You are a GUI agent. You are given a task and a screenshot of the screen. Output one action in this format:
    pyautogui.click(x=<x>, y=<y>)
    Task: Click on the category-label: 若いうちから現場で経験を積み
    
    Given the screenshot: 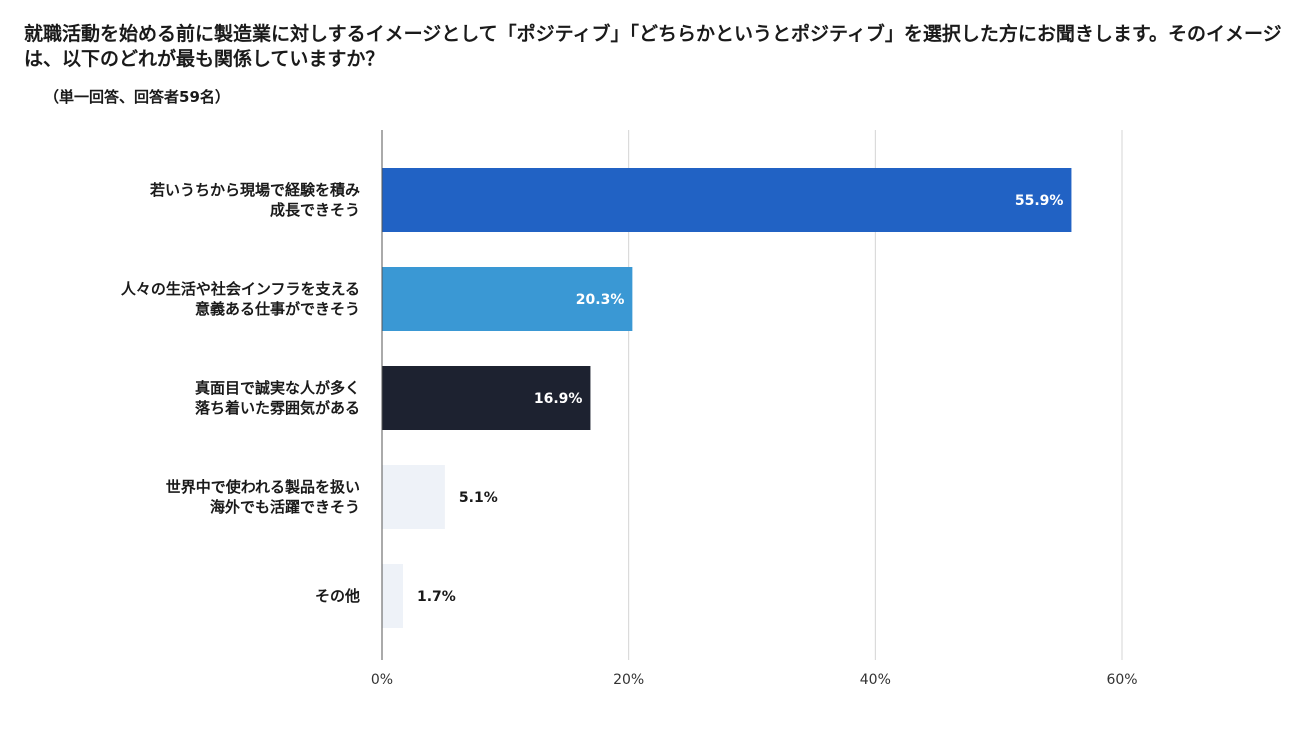 What is the action you would take?
    pyautogui.click(x=254, y=190)
    